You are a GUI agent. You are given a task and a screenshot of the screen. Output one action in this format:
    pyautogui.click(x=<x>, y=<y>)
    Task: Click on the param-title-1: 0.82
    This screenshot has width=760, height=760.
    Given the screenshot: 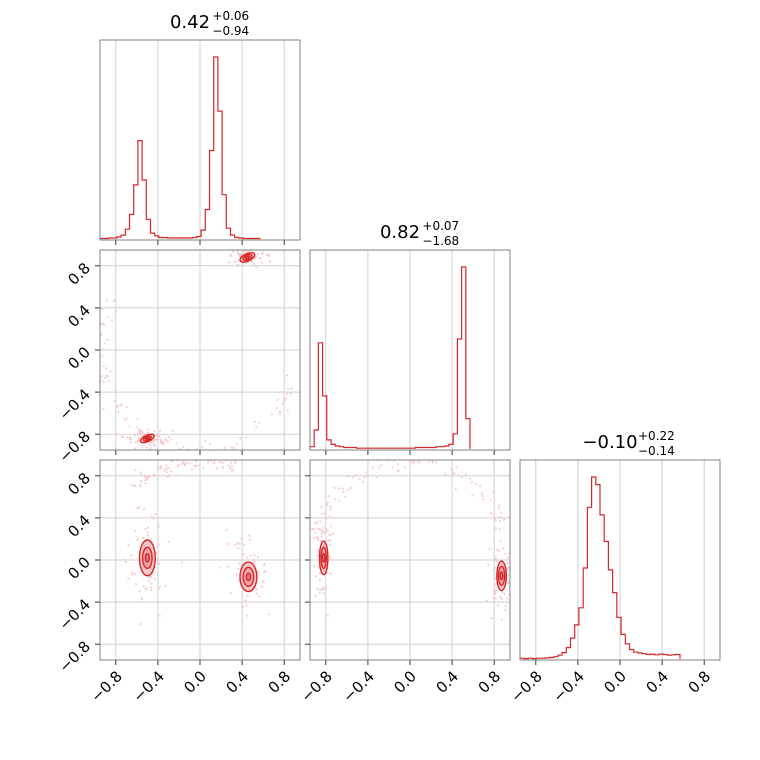 What is the action you would take?
    pyautogui.click(x=400, y=232)
    